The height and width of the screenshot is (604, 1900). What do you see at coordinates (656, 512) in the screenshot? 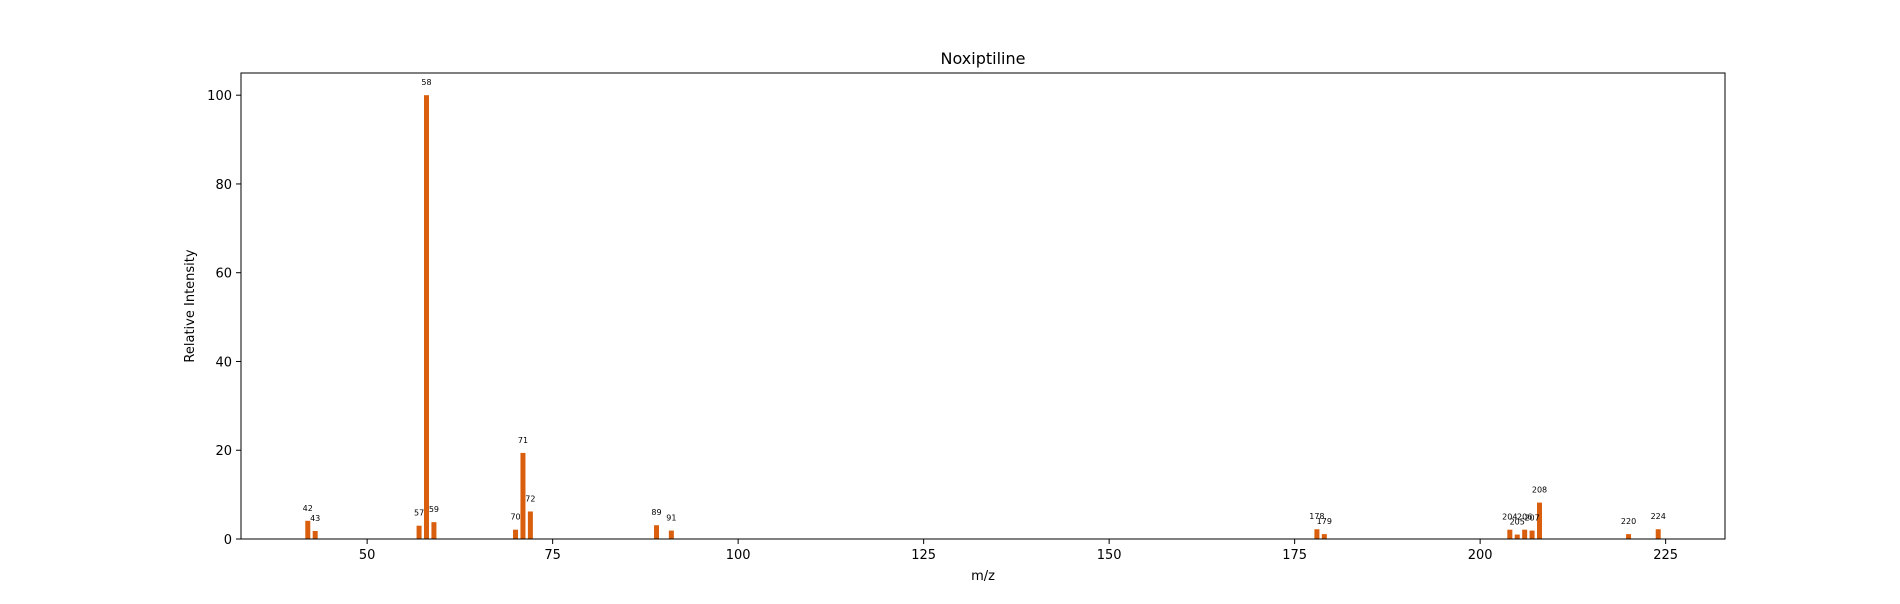
I see `peak-label-89: 89` at bounding box center [656, 512].